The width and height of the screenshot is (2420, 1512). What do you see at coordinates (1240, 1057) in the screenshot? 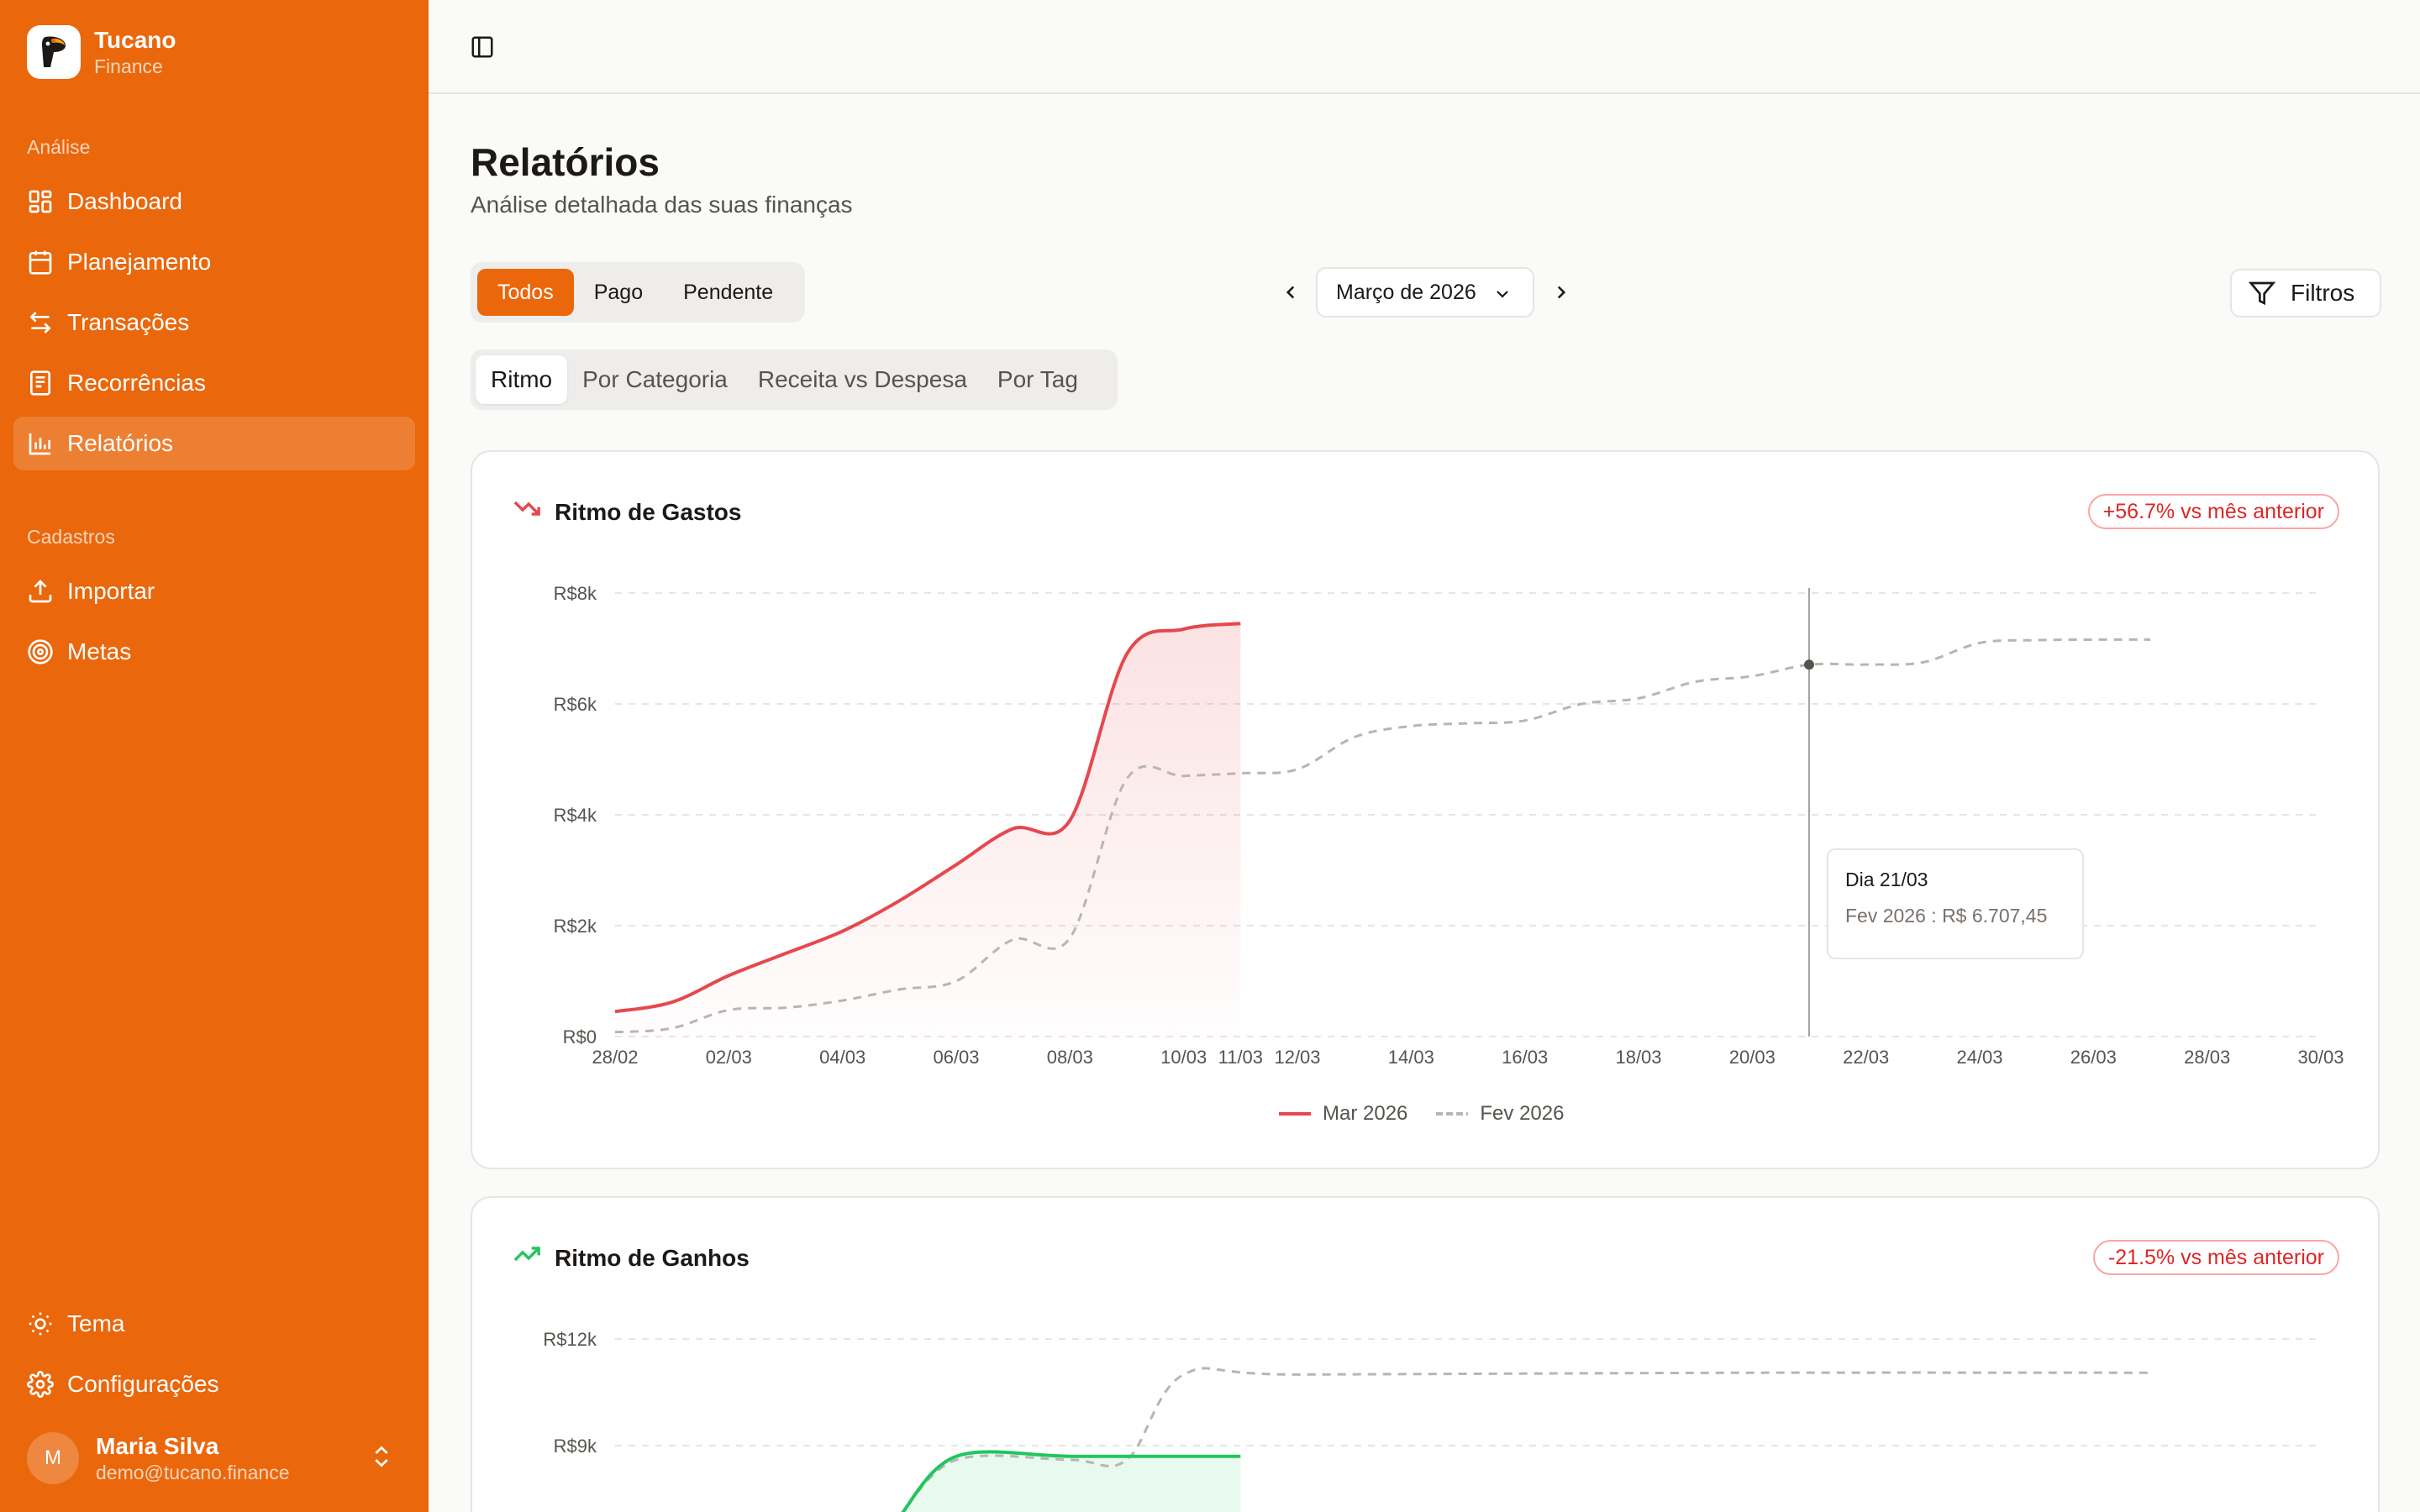
I see `x-tick-label: 11/03` at bounding box center [1240, 1057].